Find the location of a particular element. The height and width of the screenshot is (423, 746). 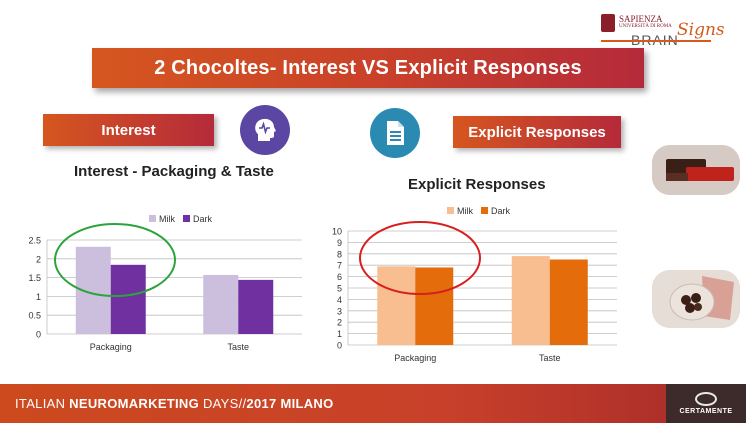

document-icon is located at coordinates (395, 133).